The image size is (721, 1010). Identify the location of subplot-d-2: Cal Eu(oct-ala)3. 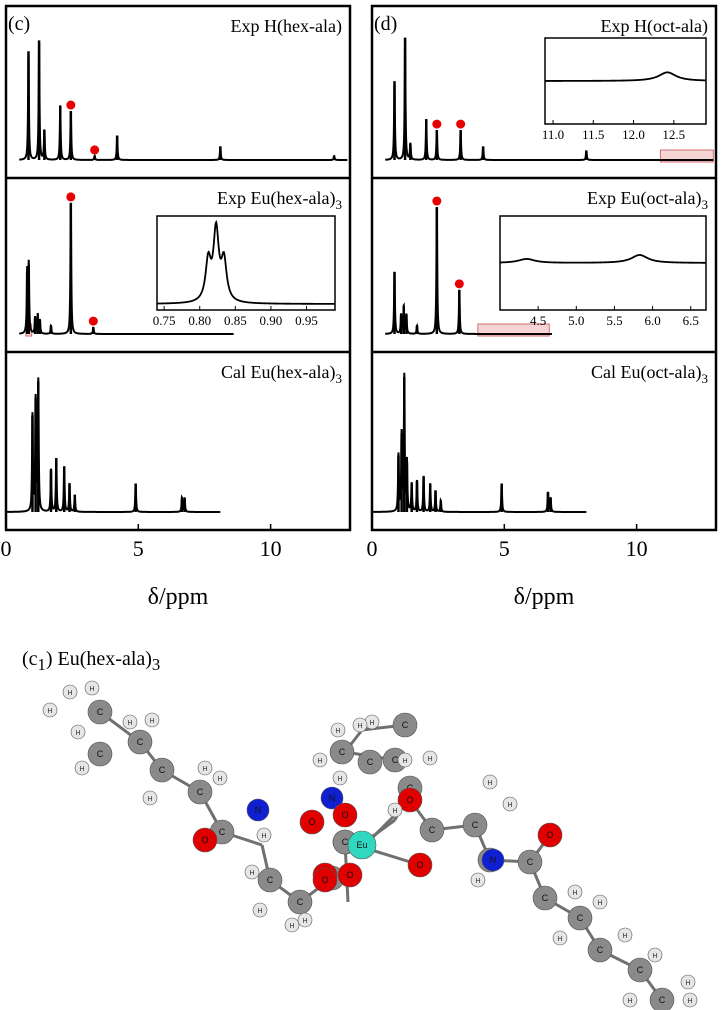
(540, 437).